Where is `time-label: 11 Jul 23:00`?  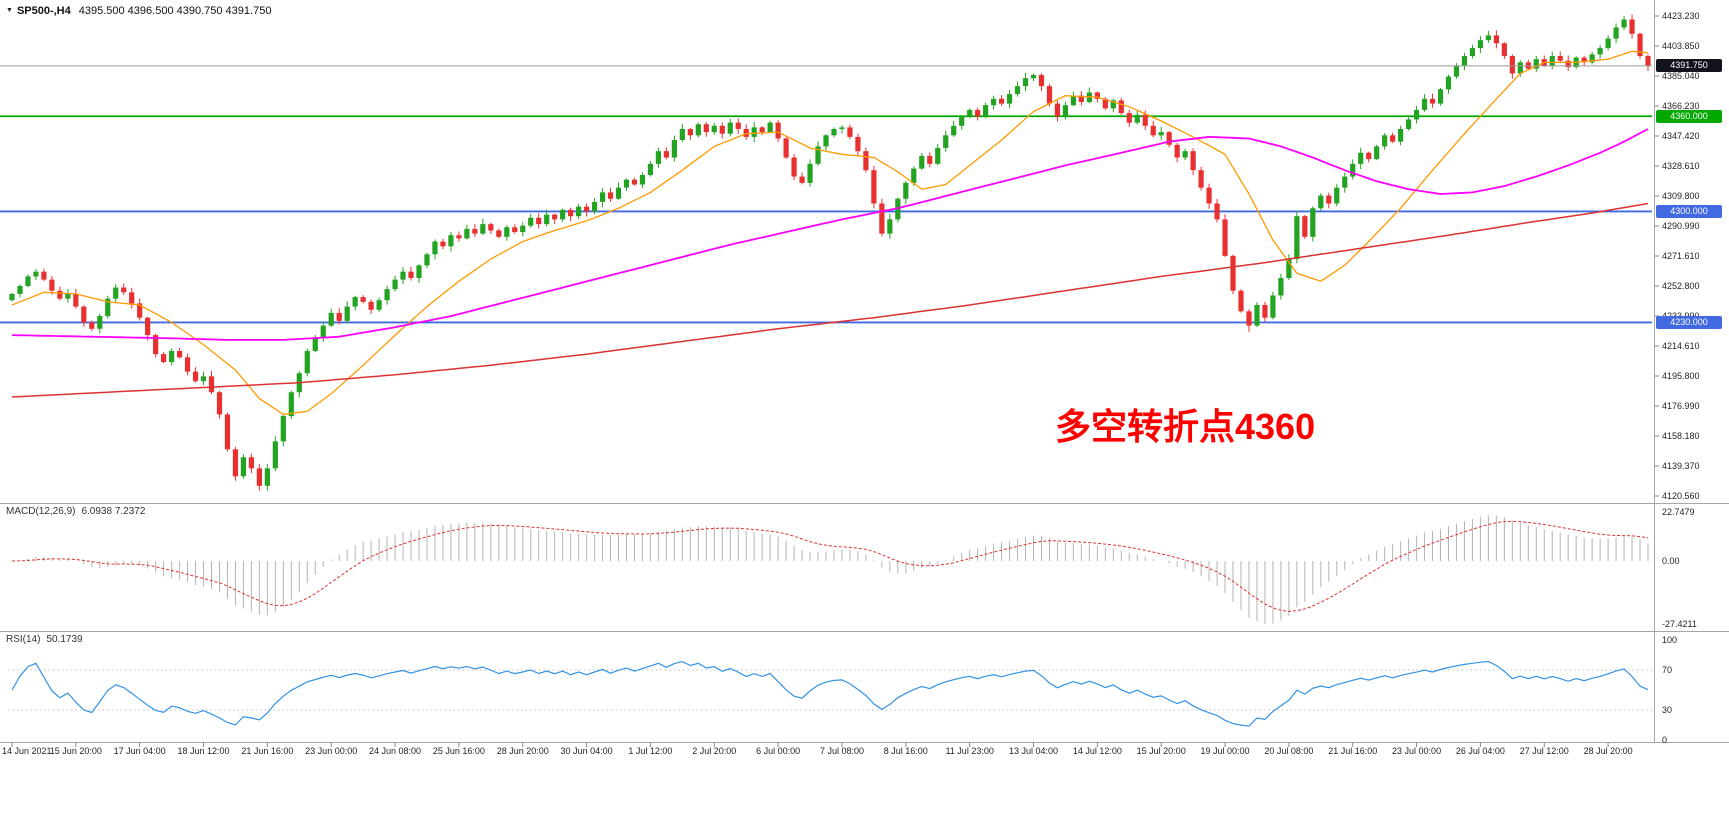
time-label: 11 Jul 23:00 is located at coordinates (969, 751).